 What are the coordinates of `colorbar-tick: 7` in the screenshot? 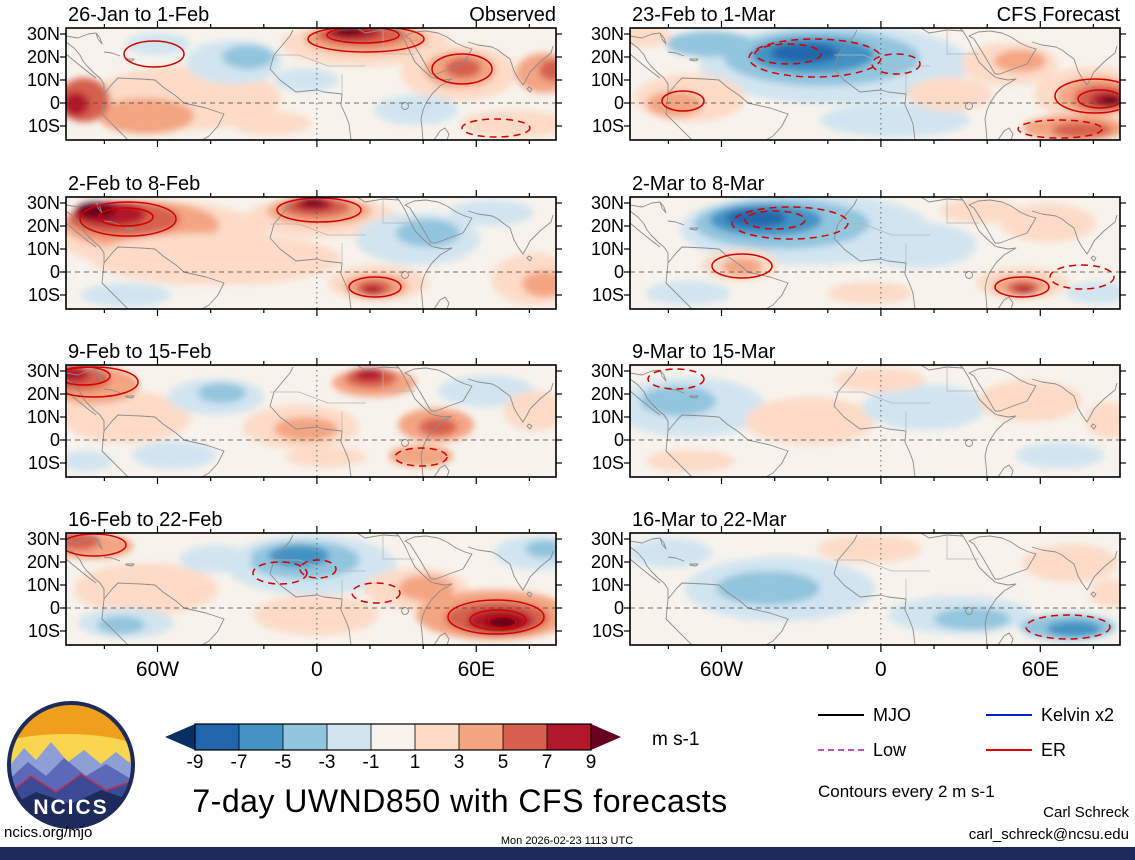 It's located at (547, 762).